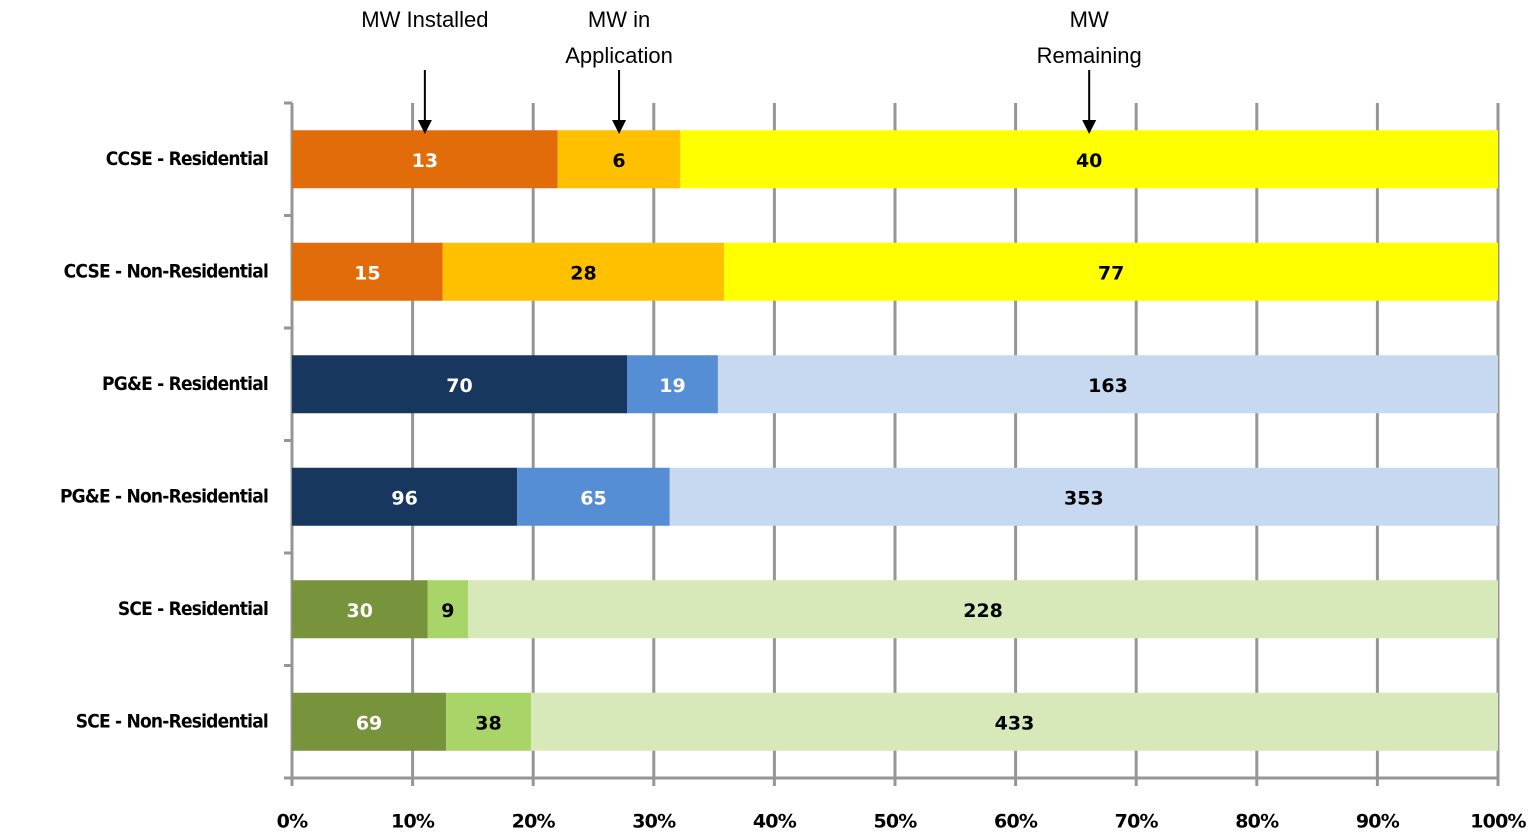 Image resolution: width=1538 pixels, height=839 pixels. I want to click on x-tick-label: 20%, so click(534, 822).